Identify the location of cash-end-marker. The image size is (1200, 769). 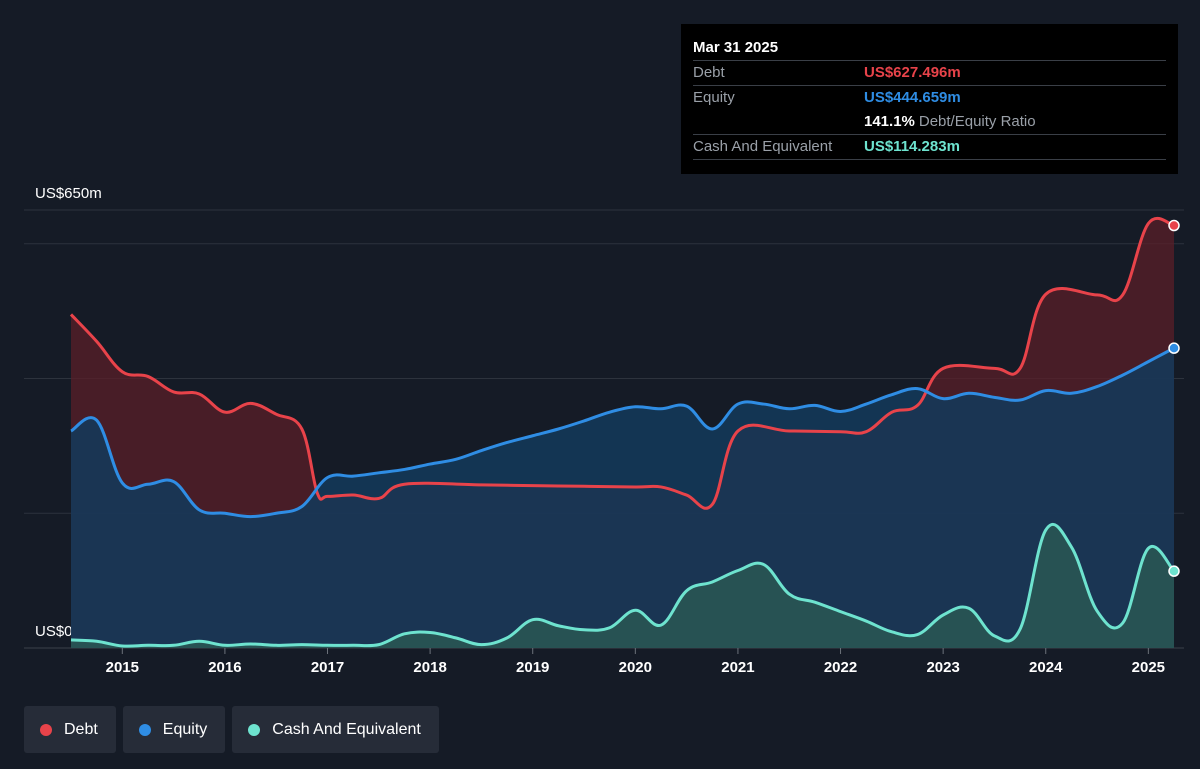
(1174, 571).